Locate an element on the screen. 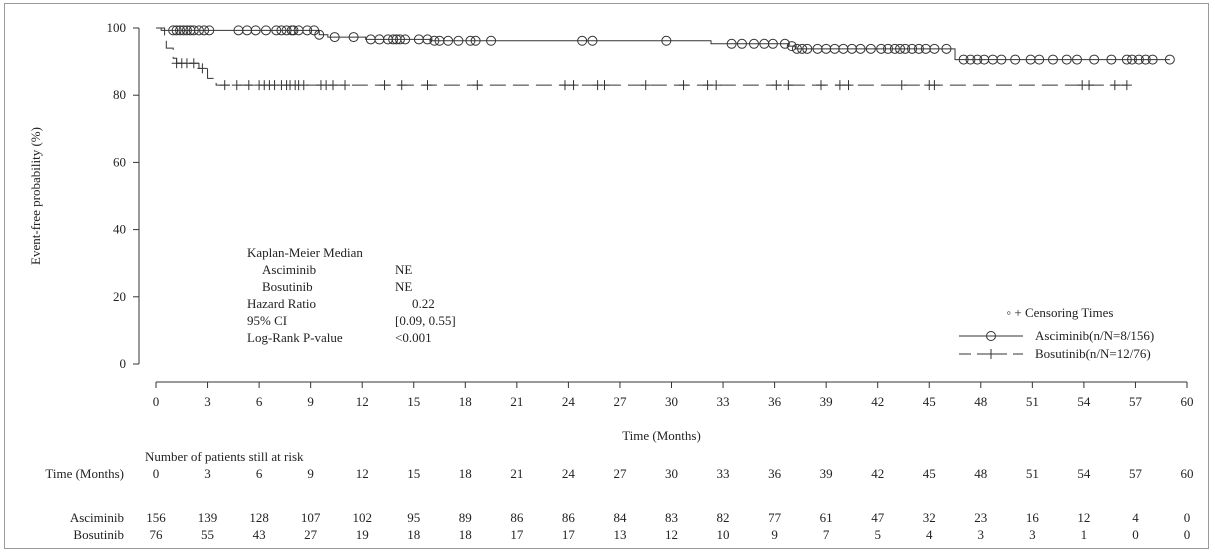  risk-time-value: 39 is located at coordinates (826, 473).